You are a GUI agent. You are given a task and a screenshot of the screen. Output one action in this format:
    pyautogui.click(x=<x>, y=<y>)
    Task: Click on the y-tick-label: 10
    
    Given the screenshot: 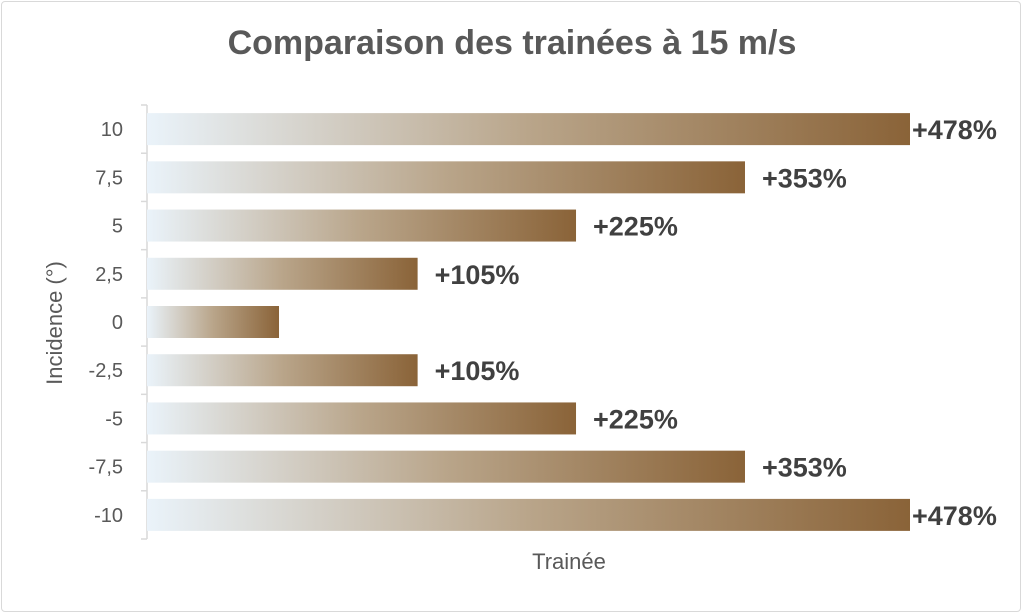 What is the action you would take?
    pyautogui.click(x=112, y=130)
    